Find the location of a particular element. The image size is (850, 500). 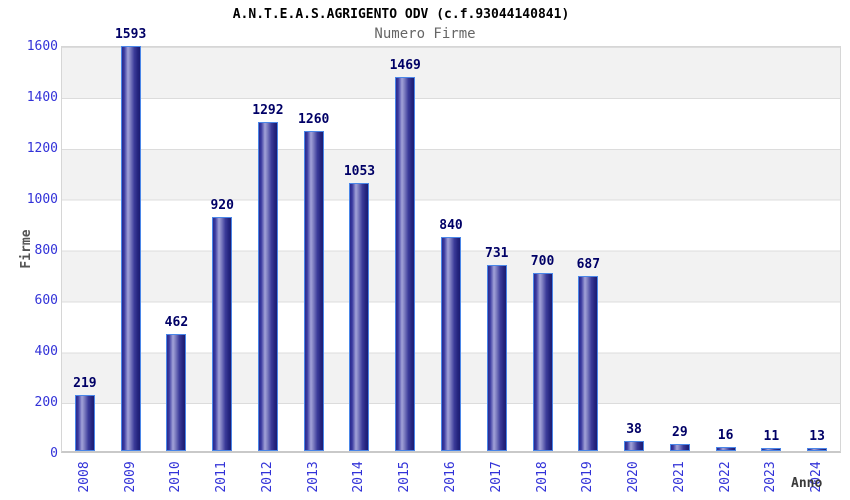

value-label-2024: 13 is located at coordinates (817, 436).